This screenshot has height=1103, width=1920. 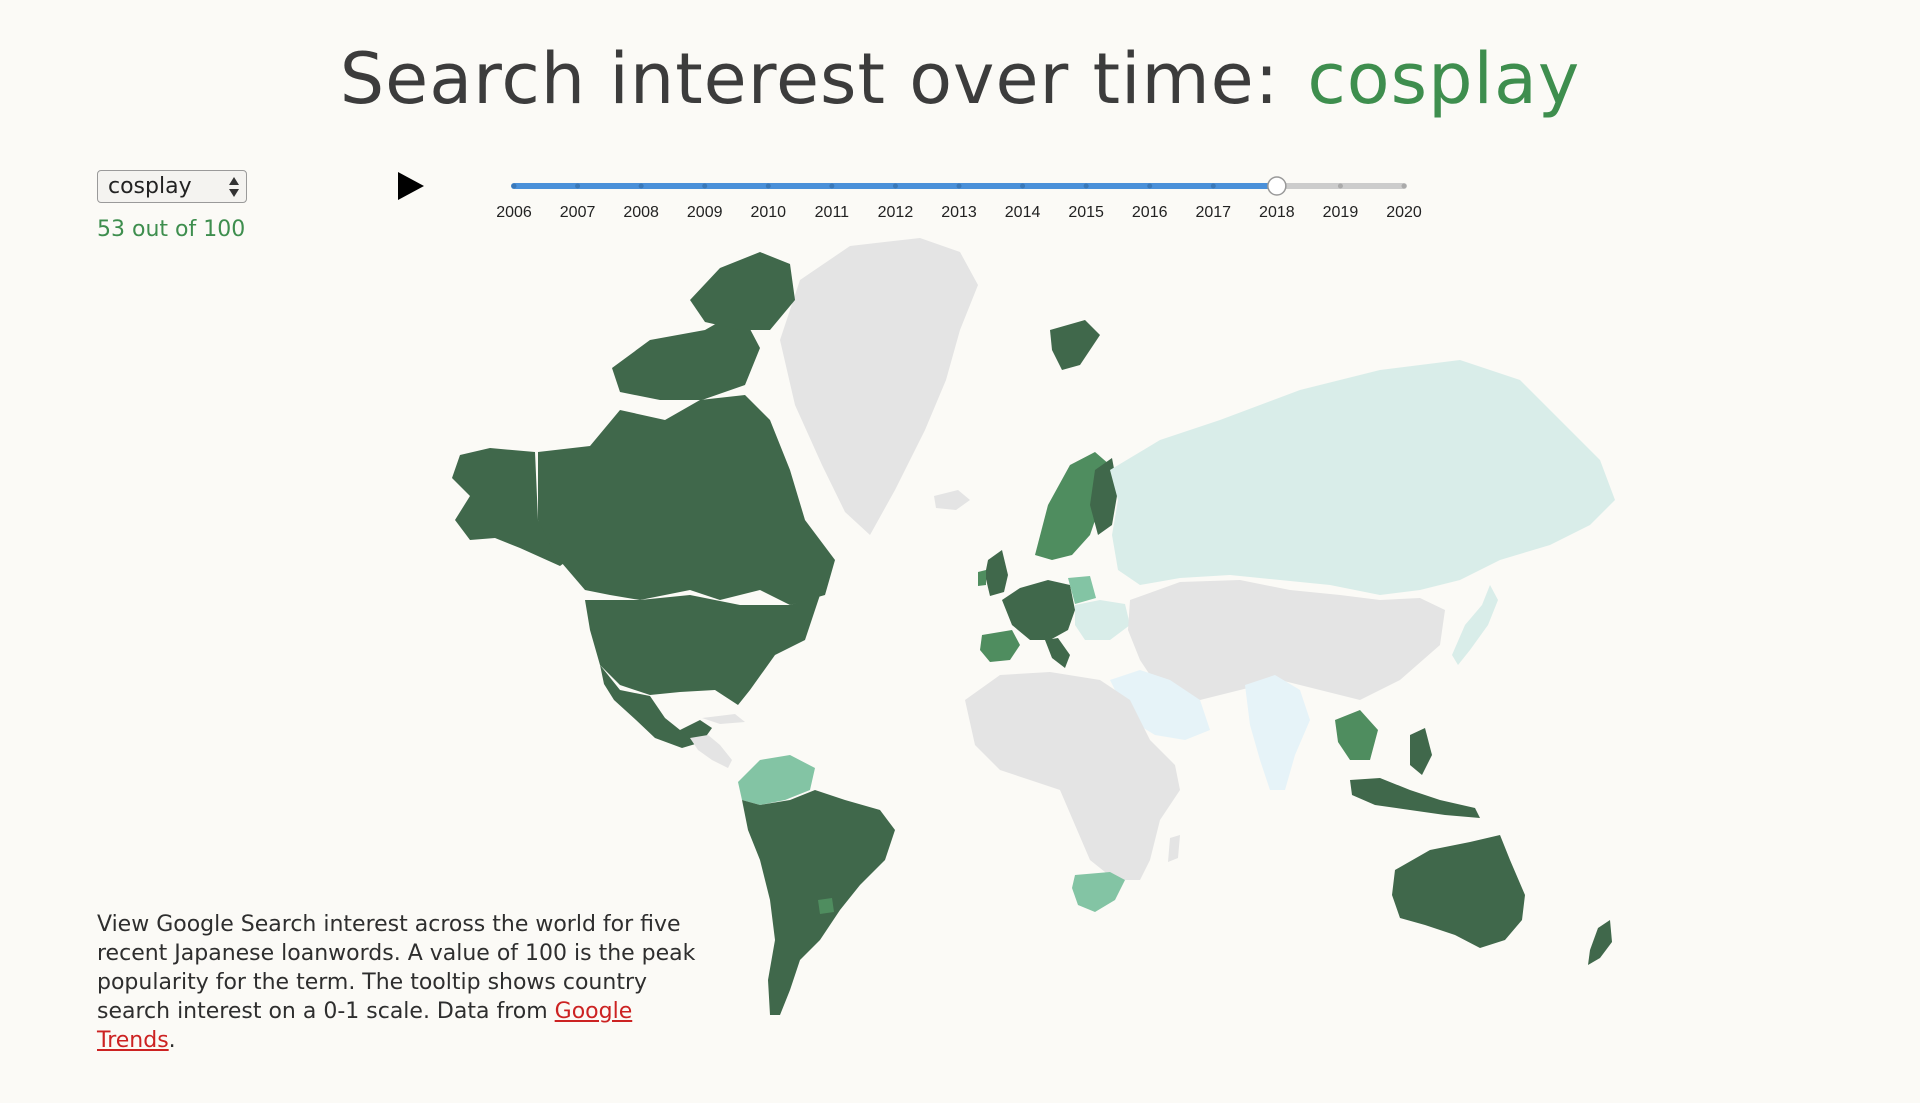 What do you see at coordinates (1038, 610) in the screenshot?
I see `region-western-europe` at bounding box center [1038, 610].